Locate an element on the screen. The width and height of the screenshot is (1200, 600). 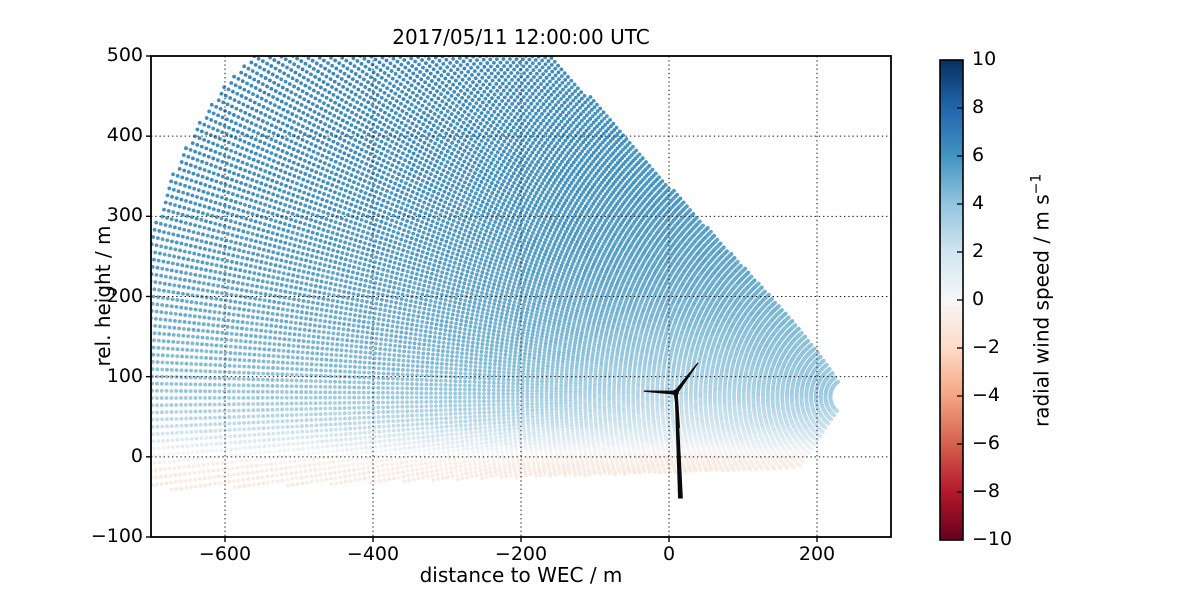
colorbar-tick-label: 10 is located at coordinates (984, 59).